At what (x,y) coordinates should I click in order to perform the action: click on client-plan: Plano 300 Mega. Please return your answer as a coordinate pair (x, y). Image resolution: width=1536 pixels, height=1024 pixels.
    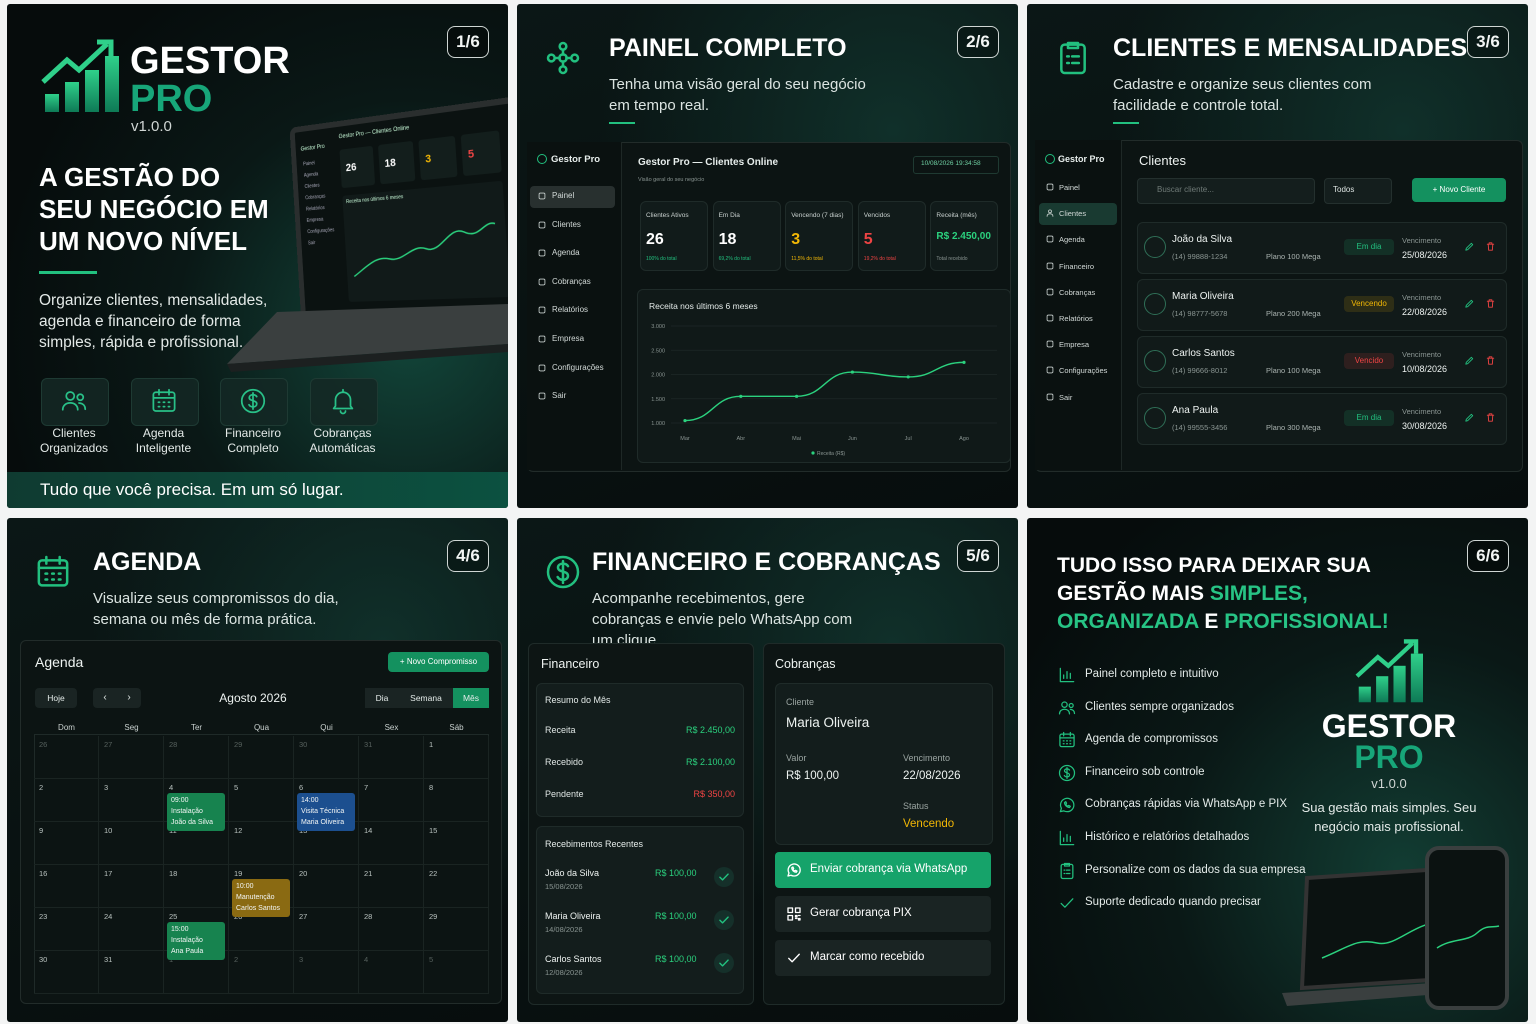
    Looking at the image, I should click on (1293, 427).